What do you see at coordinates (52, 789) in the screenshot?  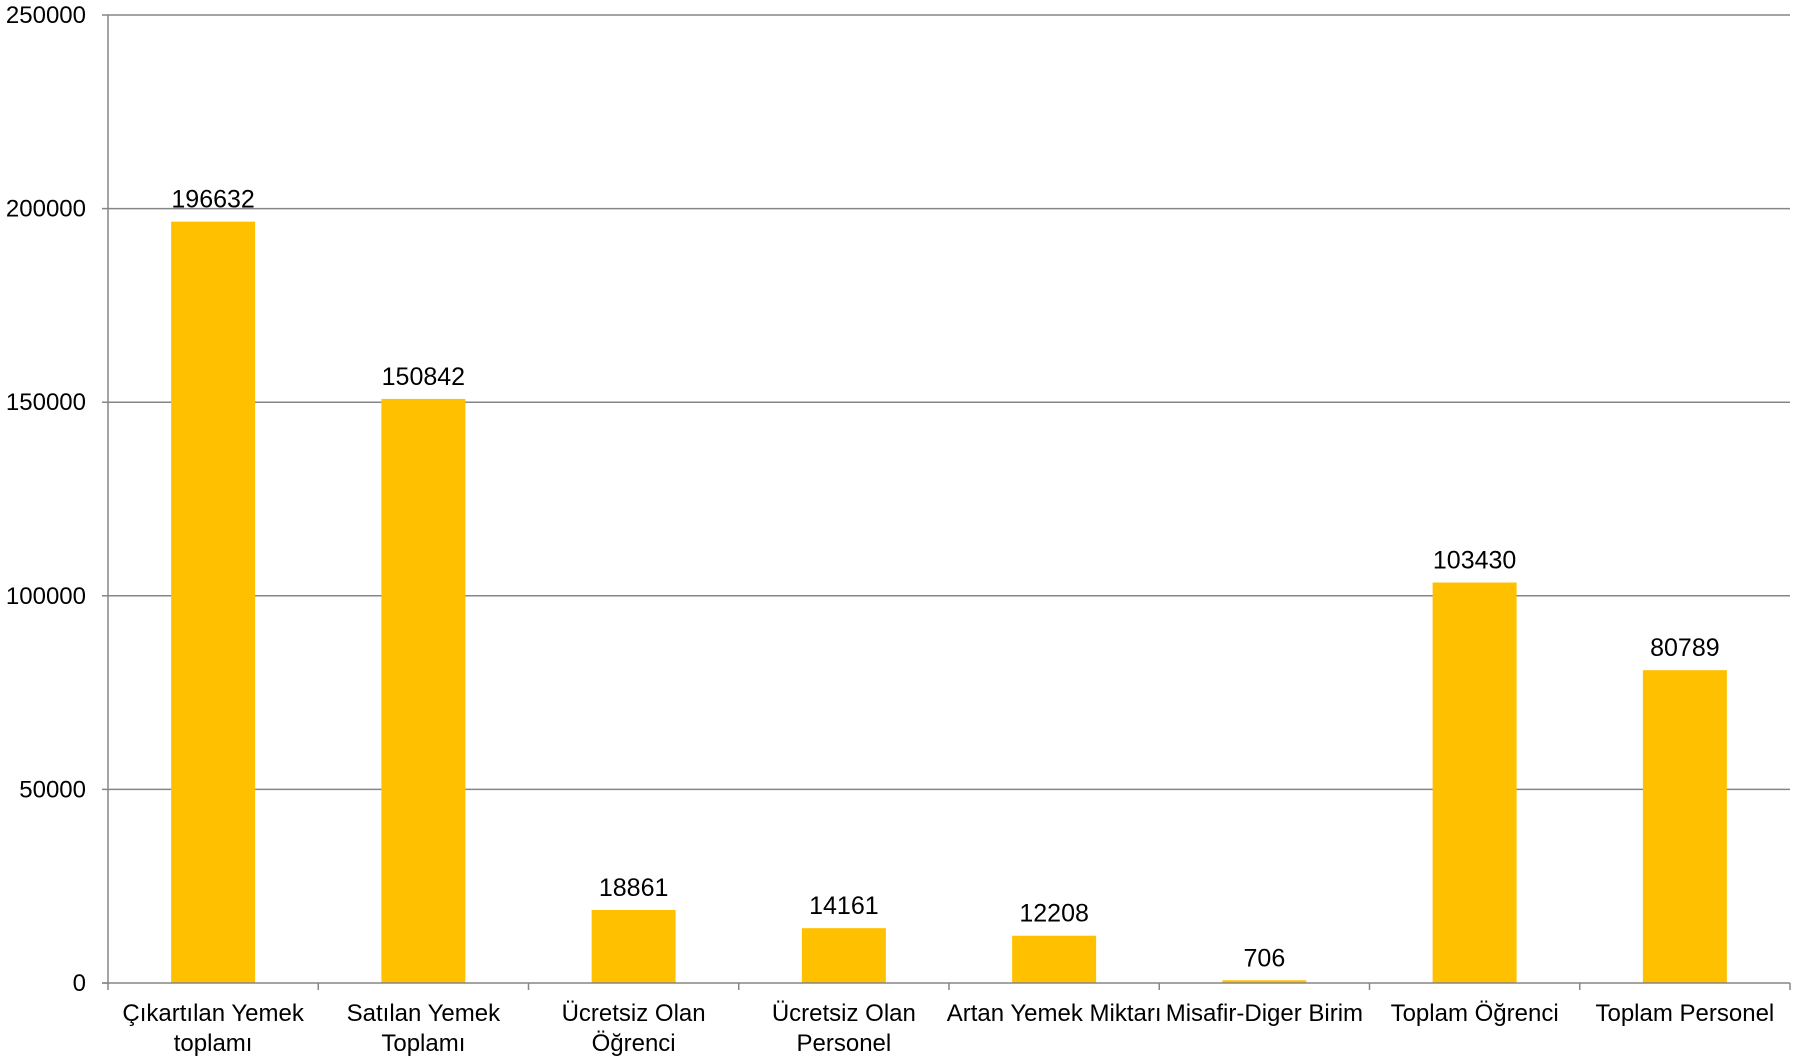 I see `y-tick-label: 50000` at bounding box center [52, 789].